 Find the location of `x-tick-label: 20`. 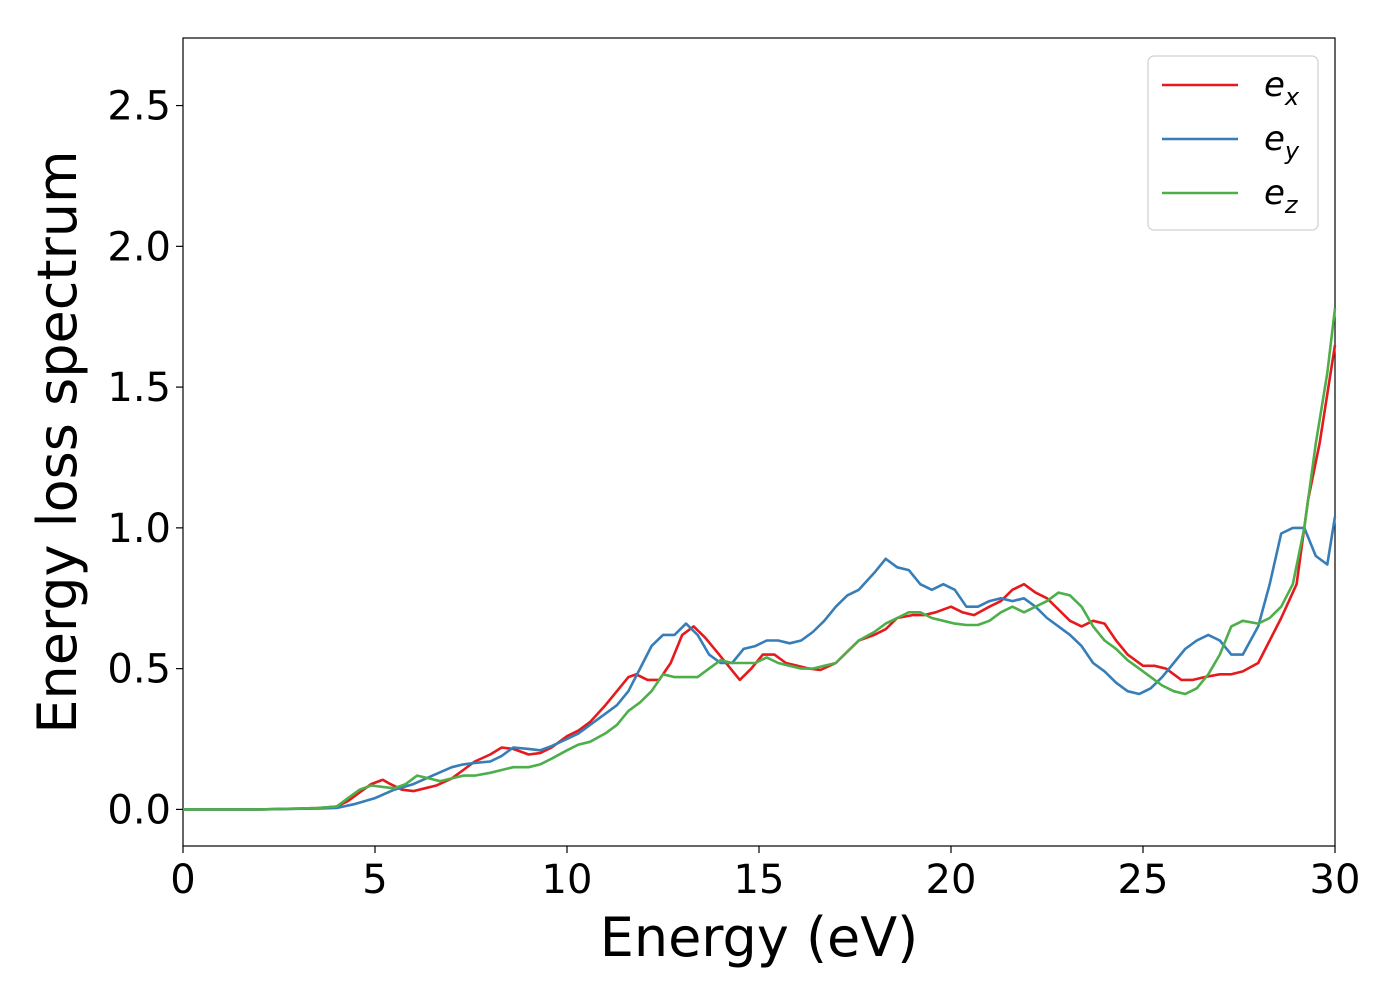

x-tick-label: 20 is located at coordinates (951, 880).